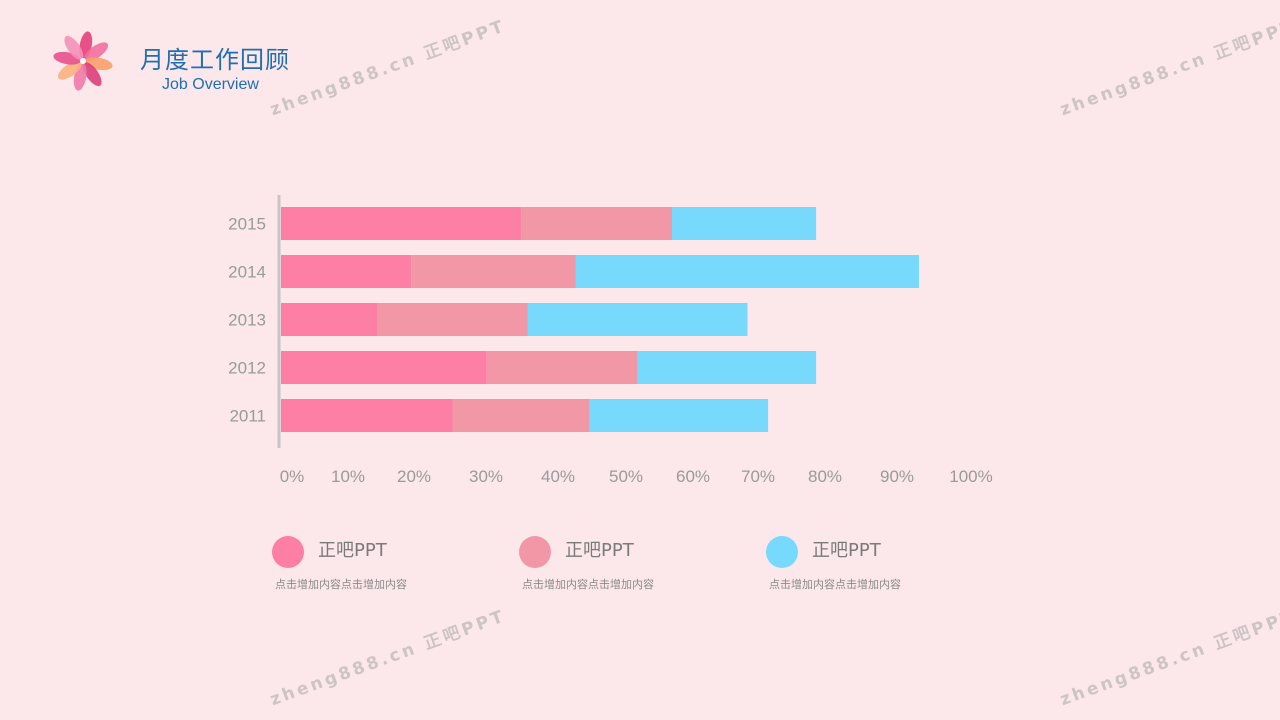  What do you see at coordinates (825, 476) in the screenshot?
I see `x-tick-label: 80%` at bounding box center [825, 476].